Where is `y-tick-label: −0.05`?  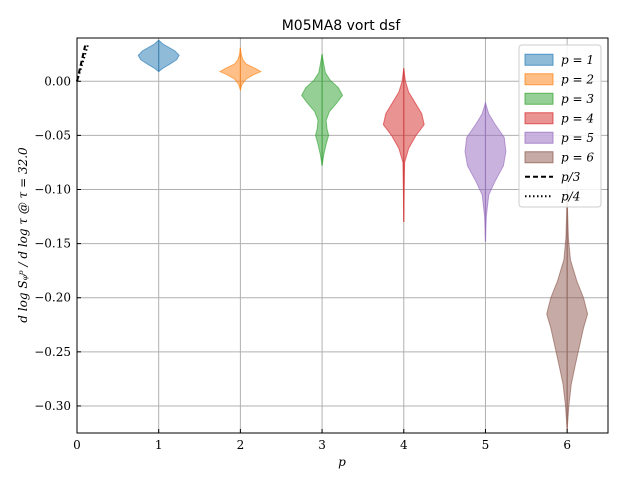 y-tick-label: −0.05 is located at coordinates (52, 135).